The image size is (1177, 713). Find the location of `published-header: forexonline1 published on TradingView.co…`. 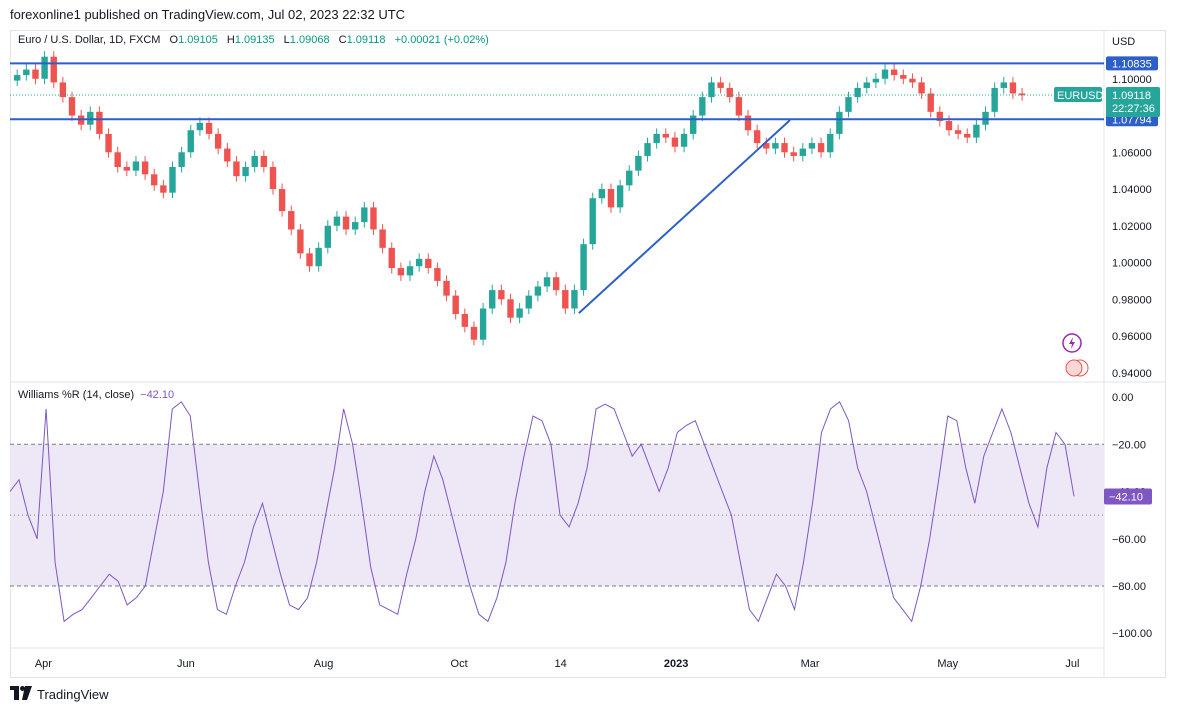

published-header: forexonline1 published on TradingView.co… is located at coordinates (208, 14).